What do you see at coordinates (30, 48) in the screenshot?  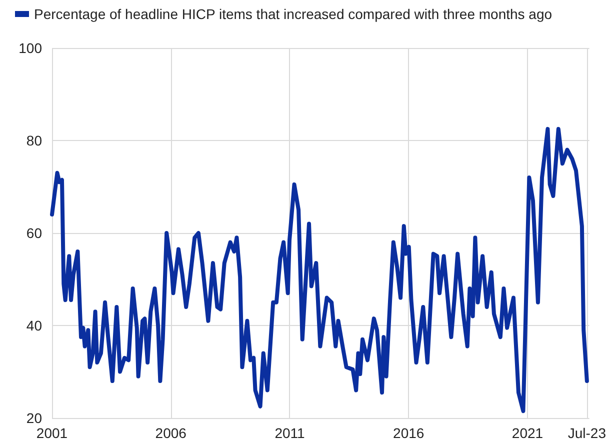 I see `y-tick-label: 100` at bounding box center [30, 48].